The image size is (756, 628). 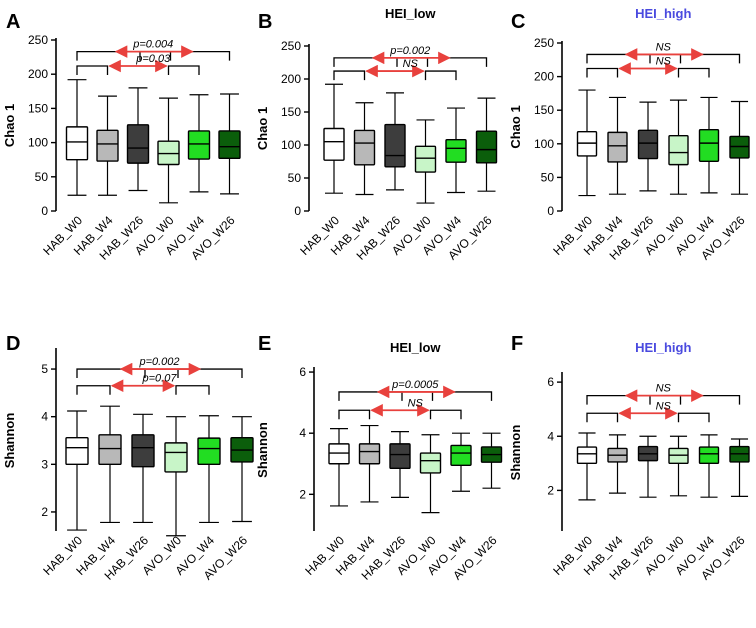 What do you see at coordinates (152, 45) in the screenshot?
I see `p-value-outer: p=0.004` at bounding box center [152, 45].